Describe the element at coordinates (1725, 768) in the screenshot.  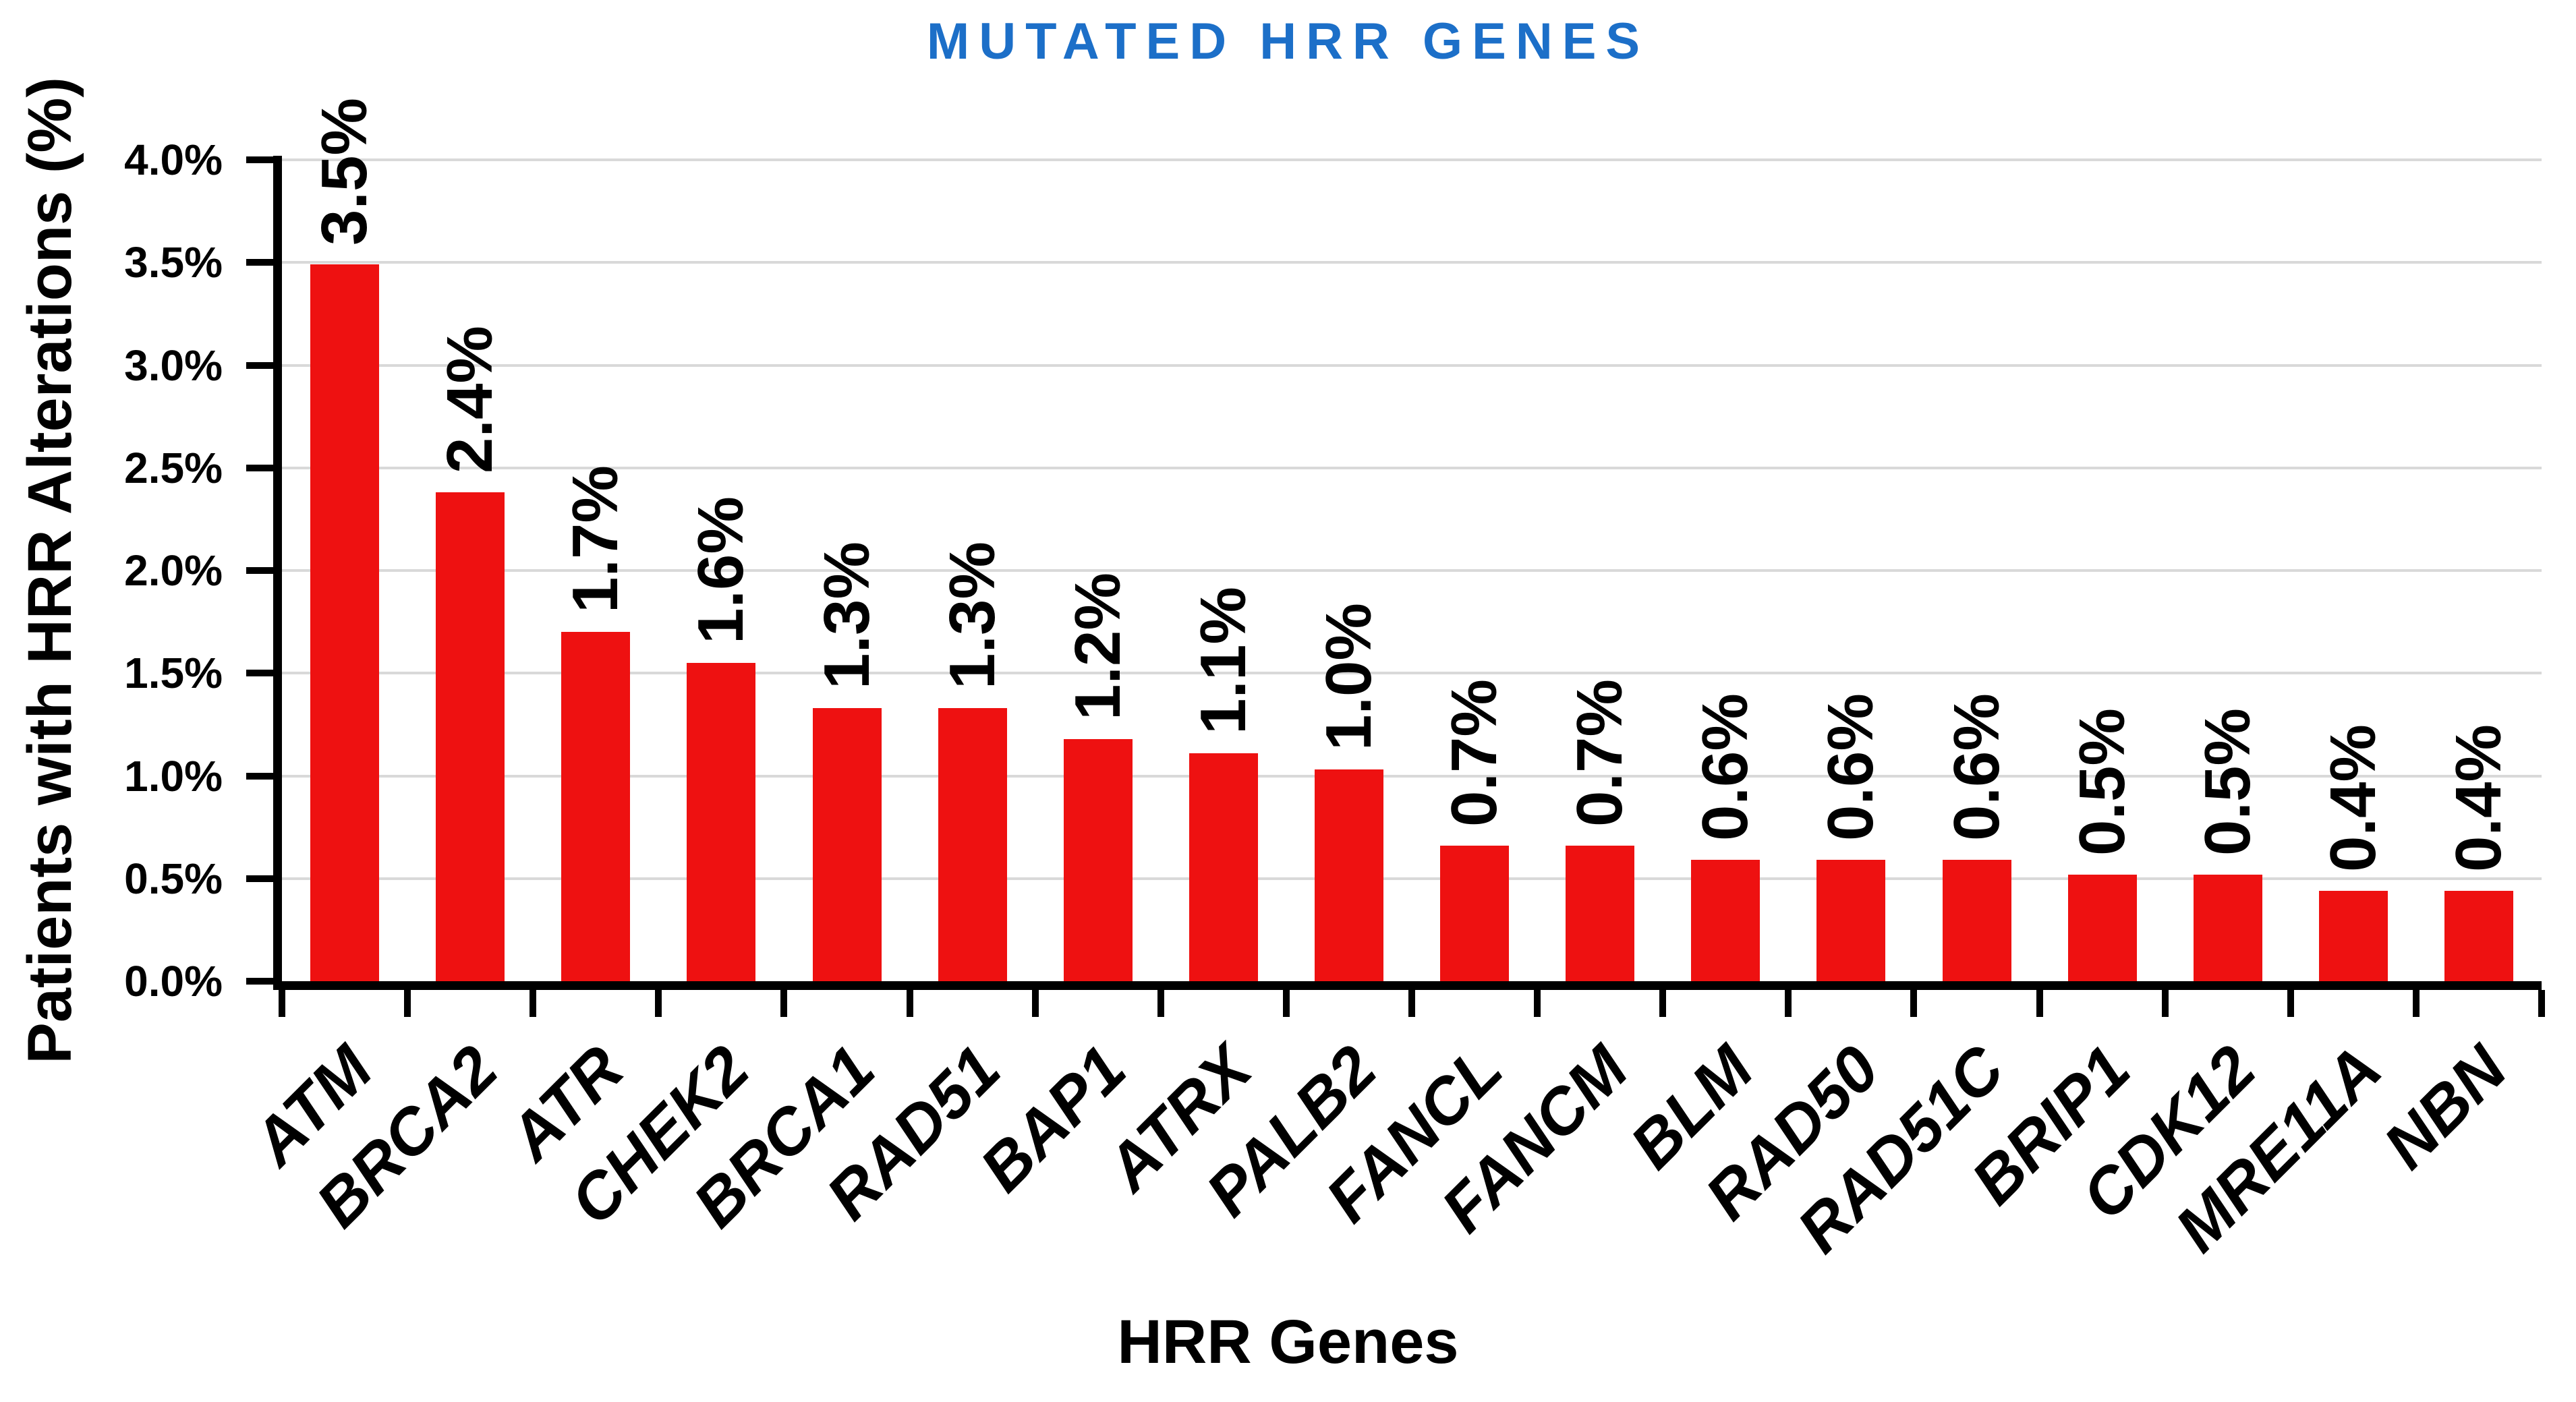
I see `bar-value-label-BLM: 0.6%` at that location.